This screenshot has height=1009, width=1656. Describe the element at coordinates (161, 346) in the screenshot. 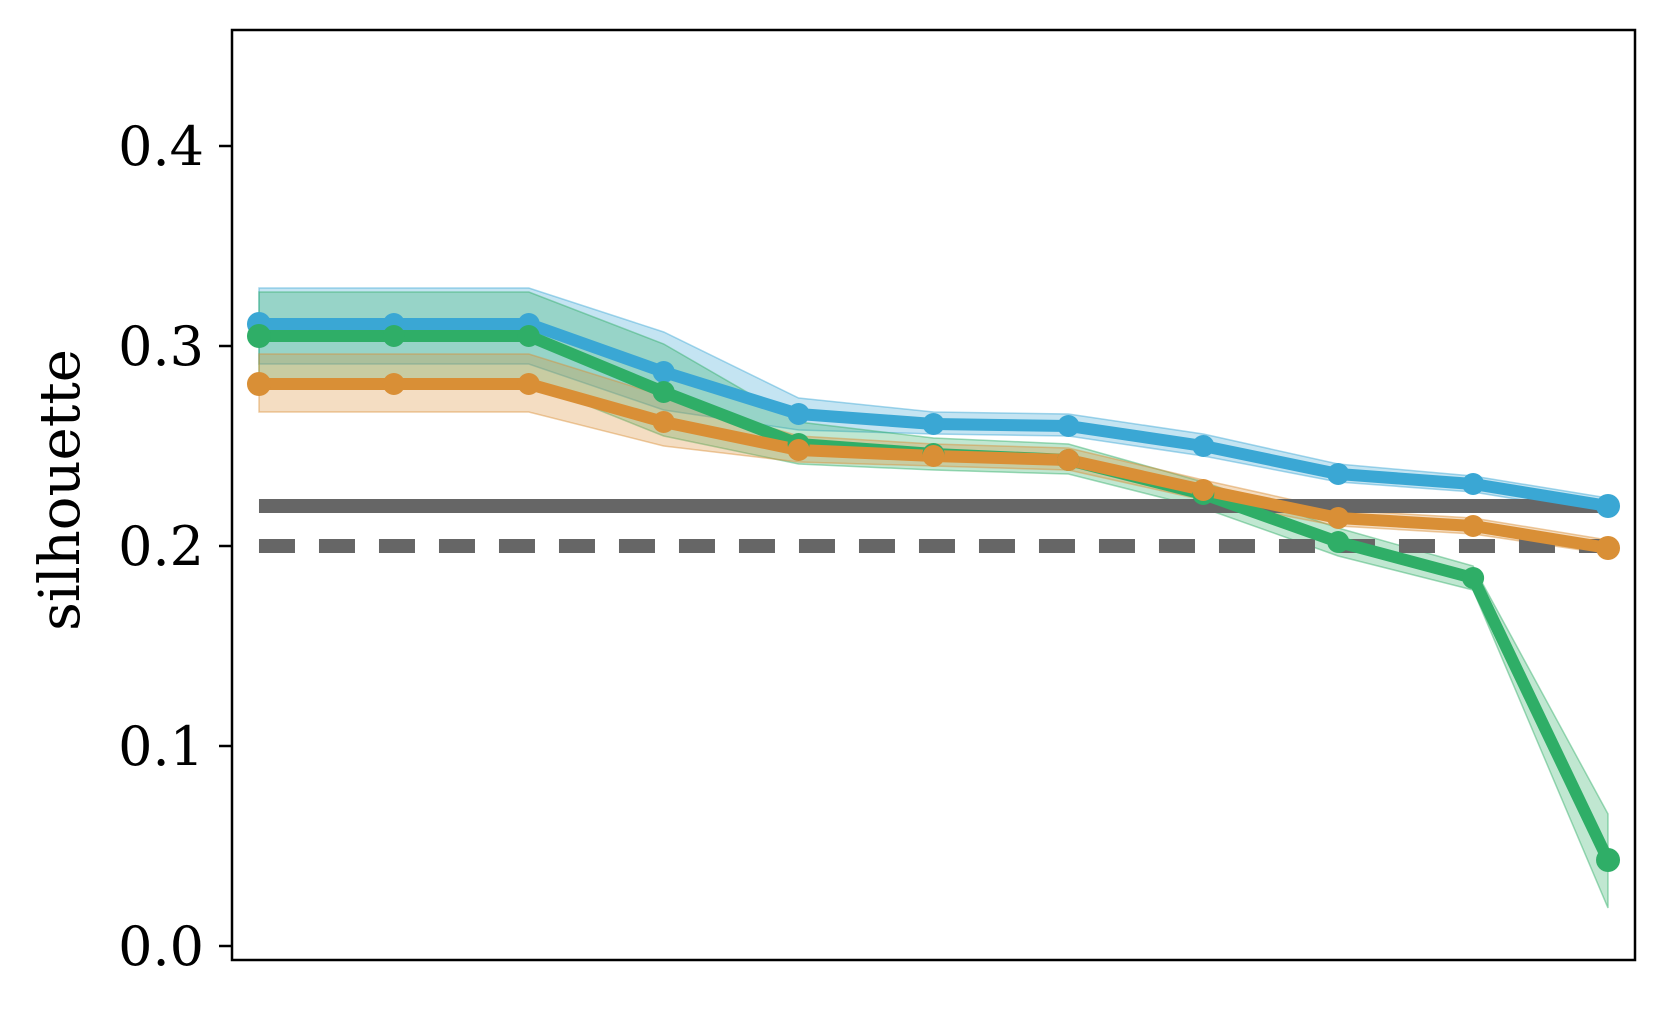

I see `y-tick-label-3: 0.3` at that location.